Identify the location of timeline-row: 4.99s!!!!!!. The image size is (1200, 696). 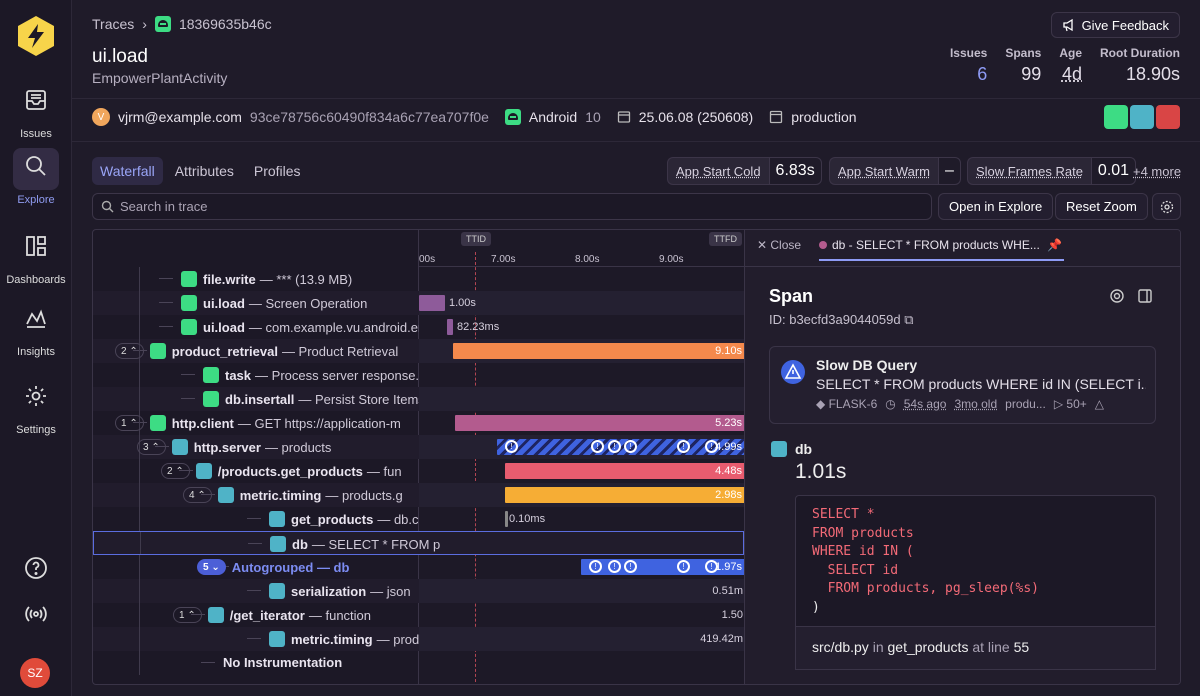
(581, 447).